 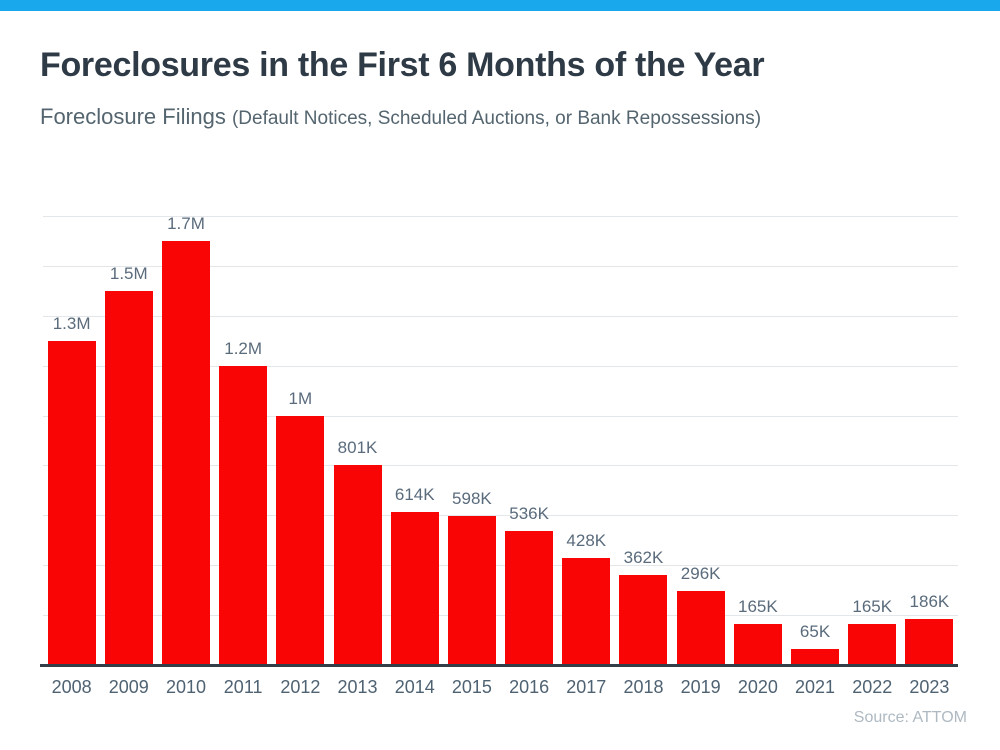 I want to click on bar-value-label: 1.3M, so click(x=71, y=323).